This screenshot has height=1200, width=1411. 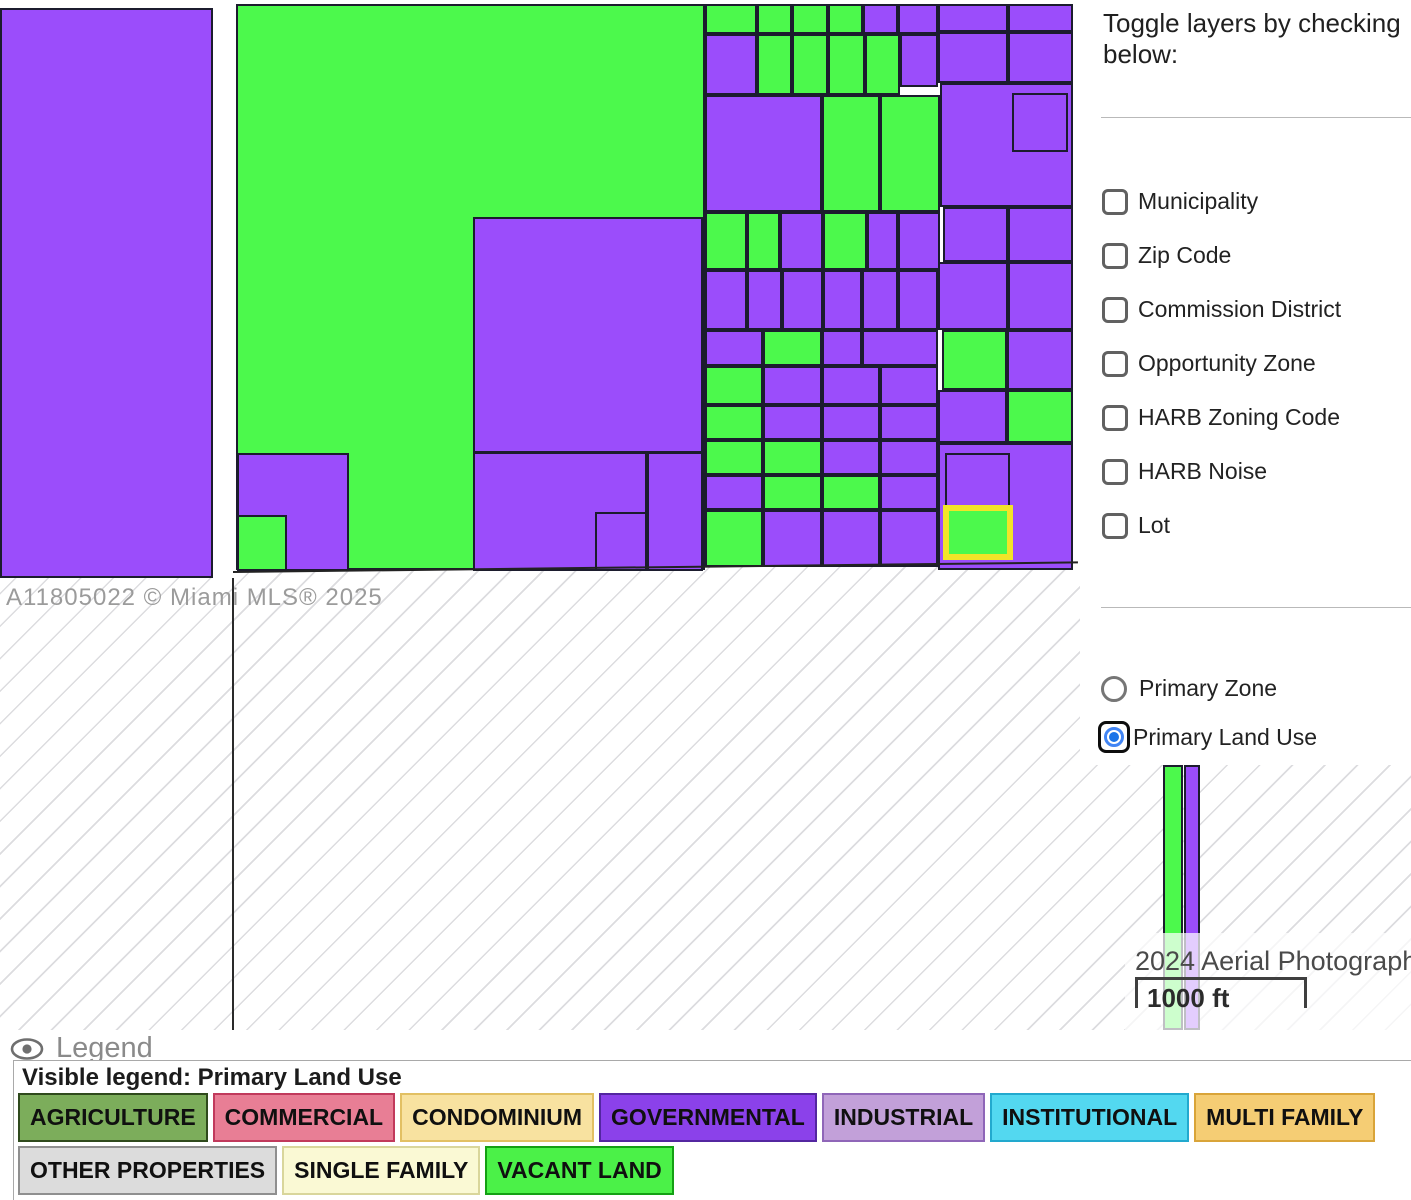 What do you see at coordinates (579, 1170) in the screenshot?
I see `legend-swatch-vacant-land: VACANT LAND` at bounding box center [579, 1170].